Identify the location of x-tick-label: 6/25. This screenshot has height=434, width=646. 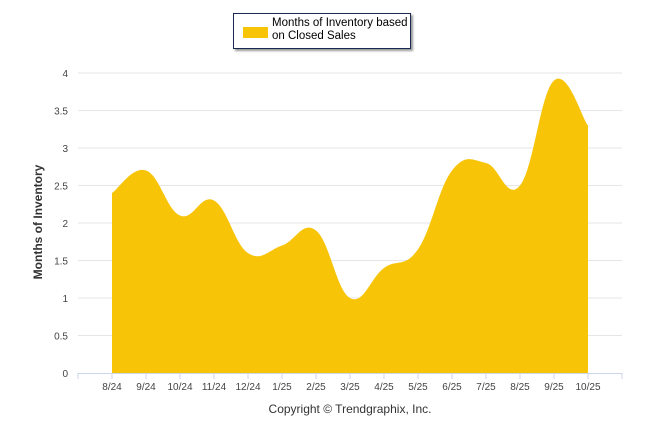
(452, 387).